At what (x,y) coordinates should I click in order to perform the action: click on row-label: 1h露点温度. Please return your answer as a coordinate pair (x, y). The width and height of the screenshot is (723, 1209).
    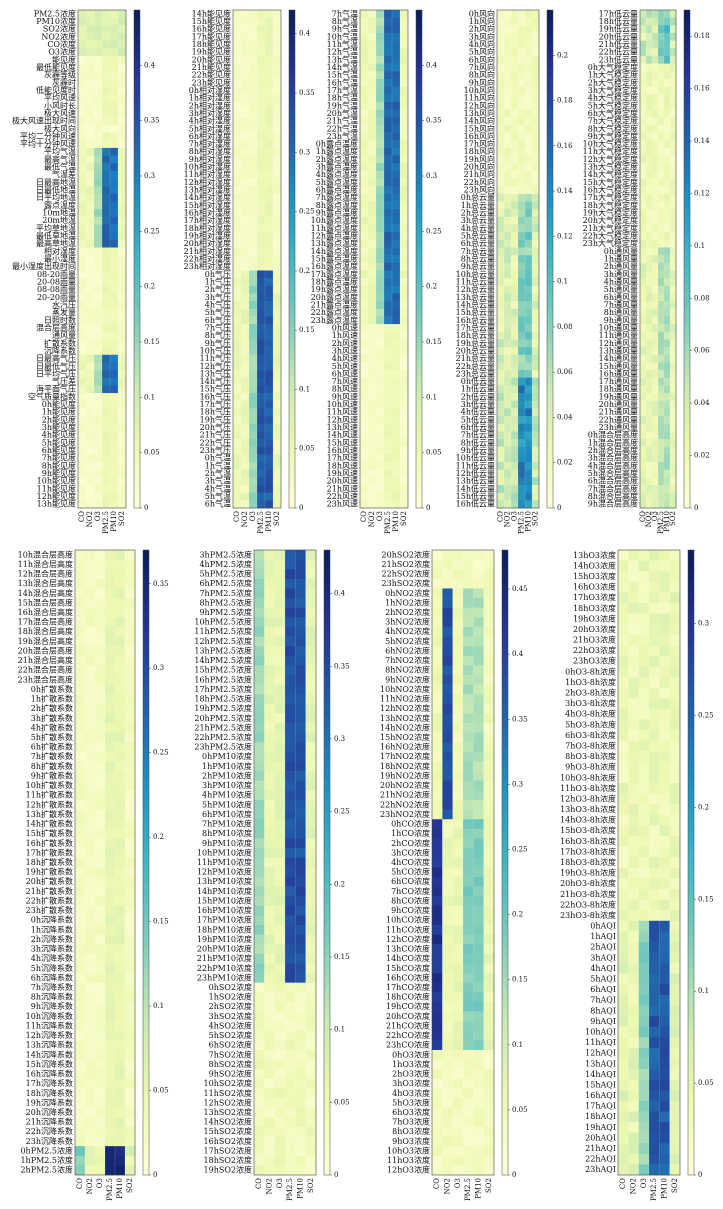
    Looking at the image, I should click on (337, 151).